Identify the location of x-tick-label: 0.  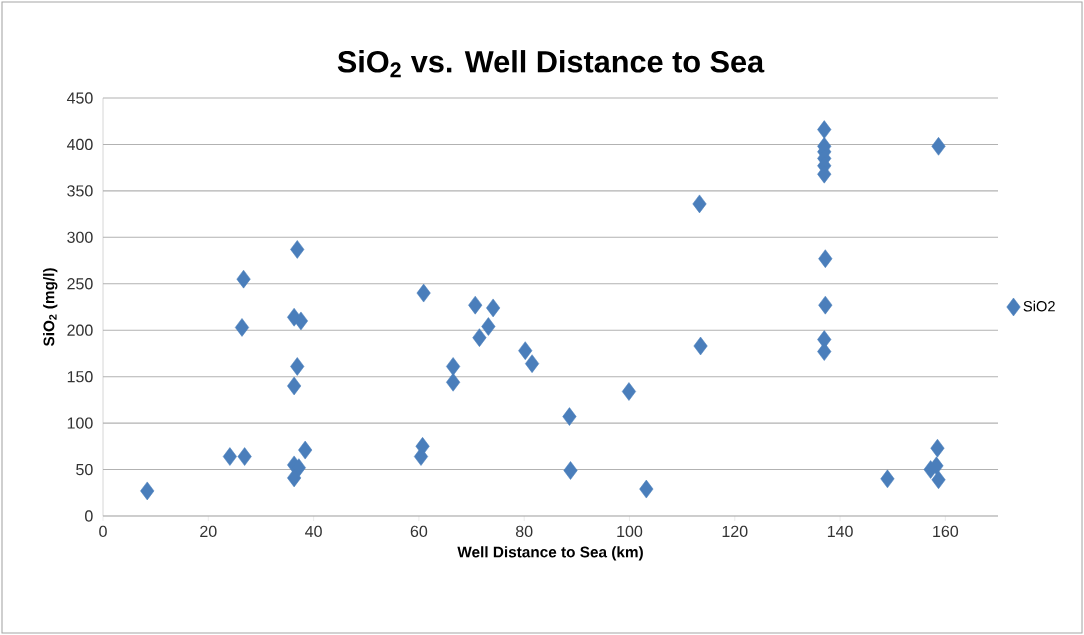
(103, 531).